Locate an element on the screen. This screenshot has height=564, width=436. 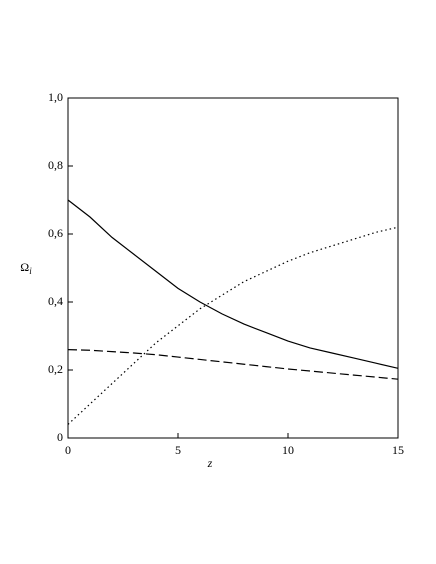
y-tick-label: 0,2 is located at coordinates (55, 369).